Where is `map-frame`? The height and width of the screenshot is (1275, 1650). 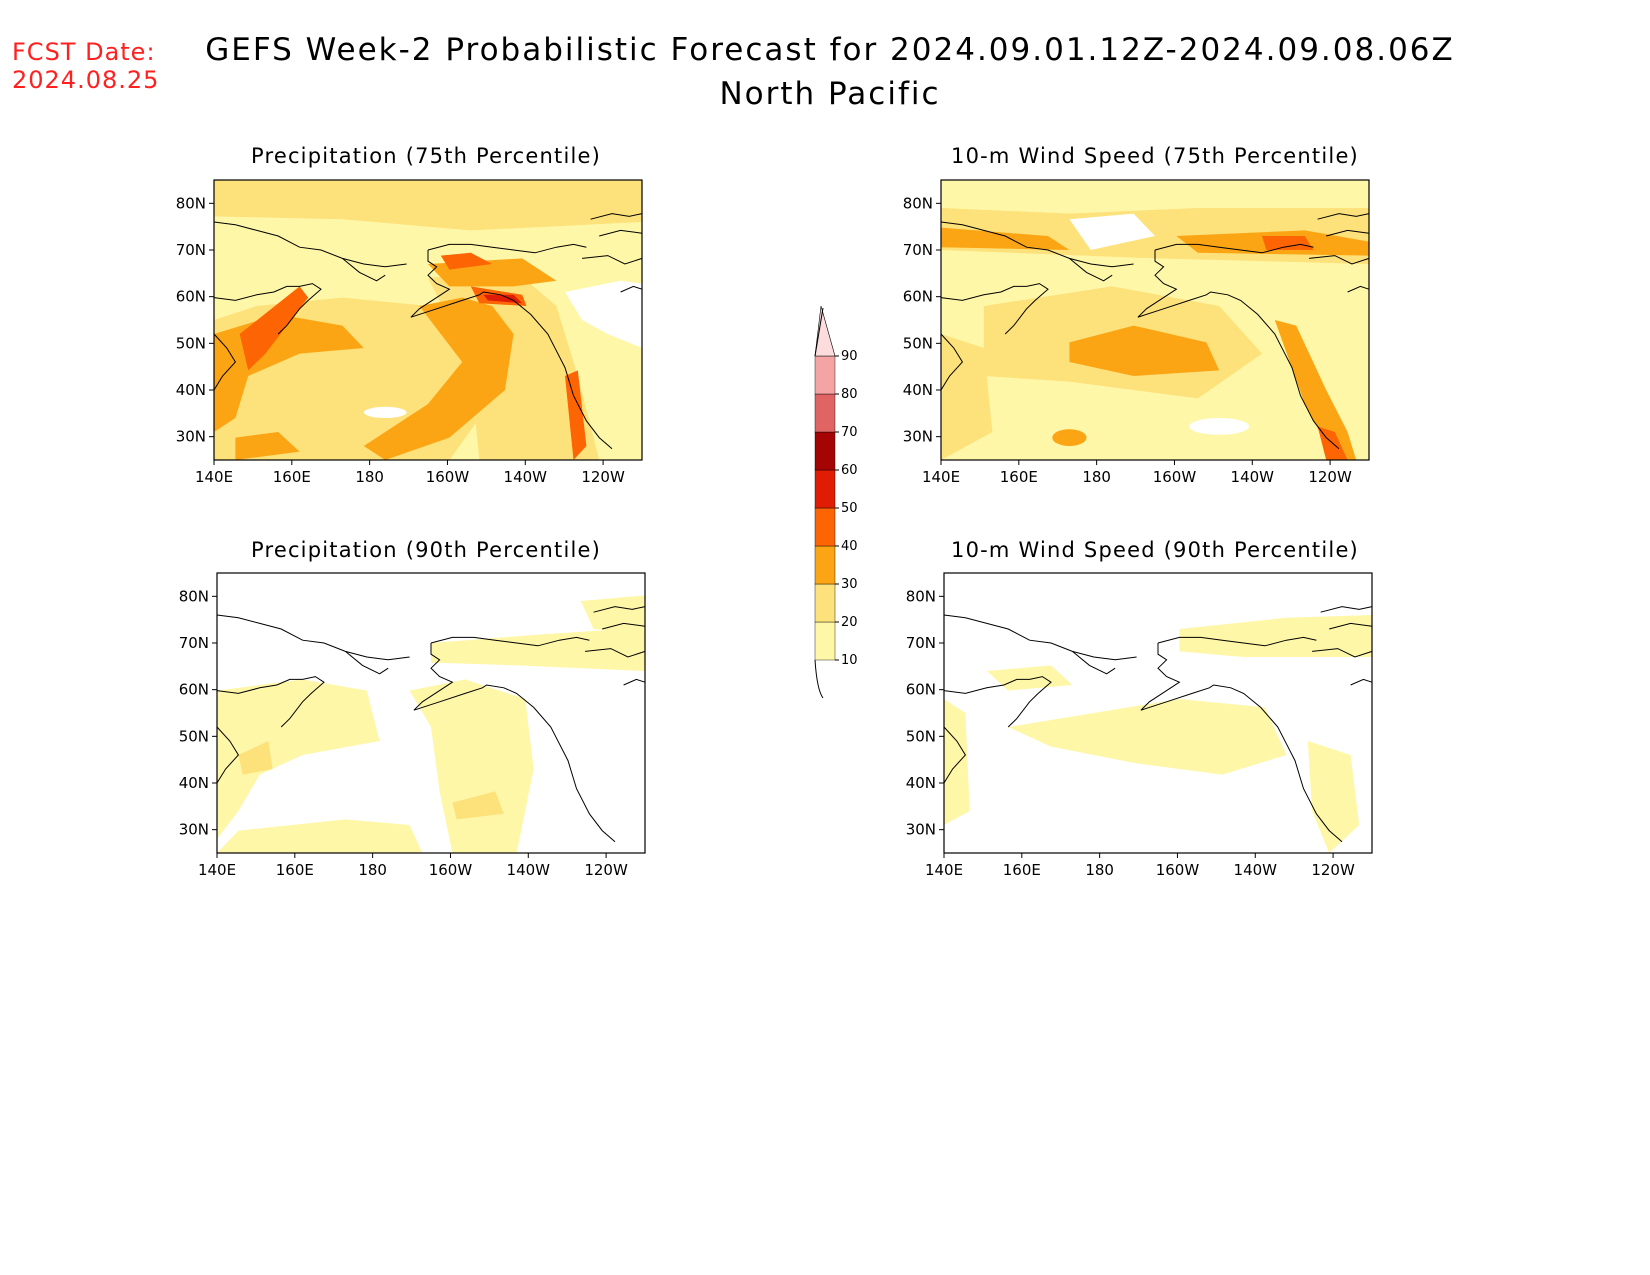
map-frame is located at coordinates (431, 713).